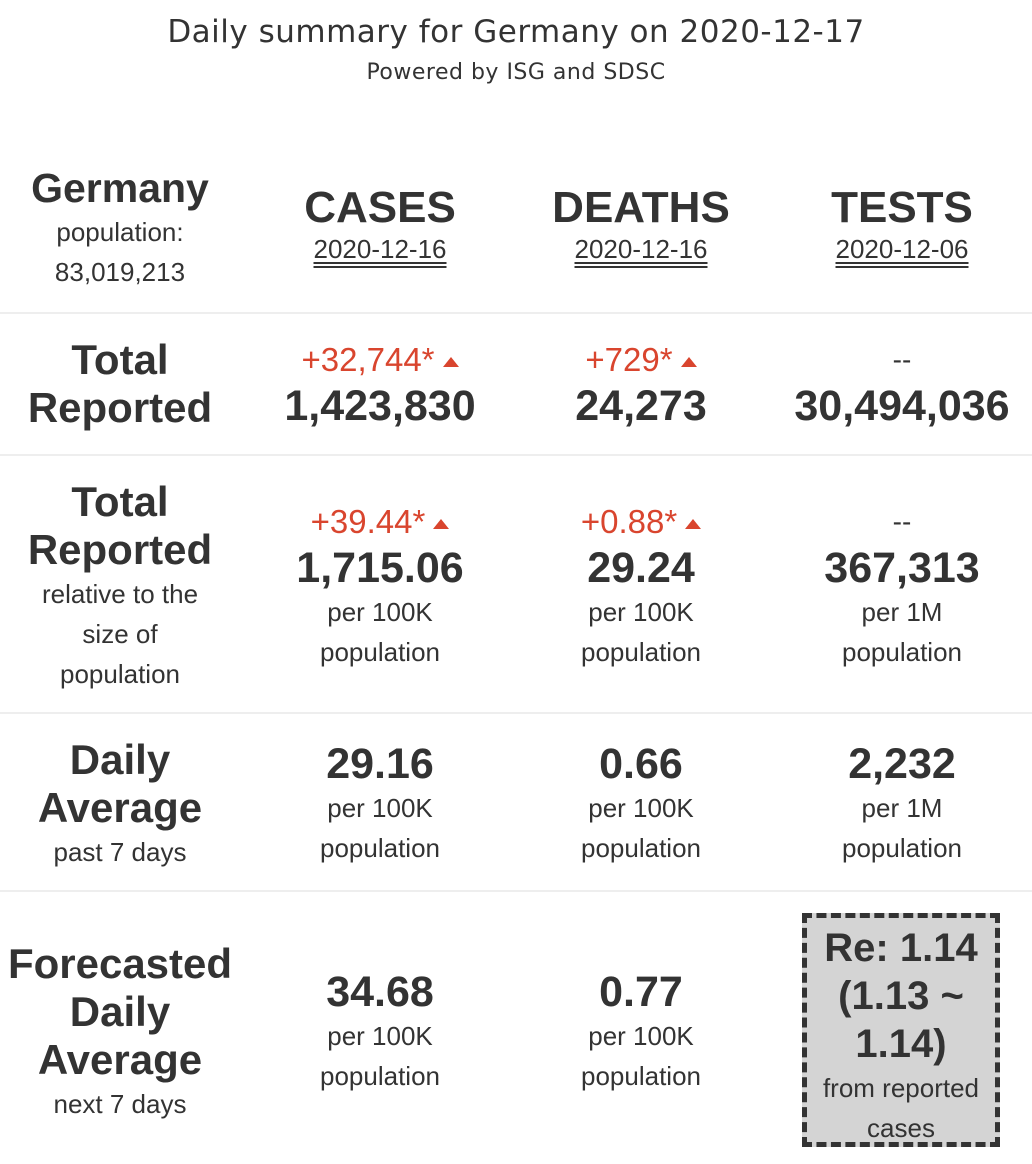 This screenshot has height=1164, width=1032. Describe the element at coordinates (902, 521) in the screenshot. I see `tests-relative-change-value: --` at that location.